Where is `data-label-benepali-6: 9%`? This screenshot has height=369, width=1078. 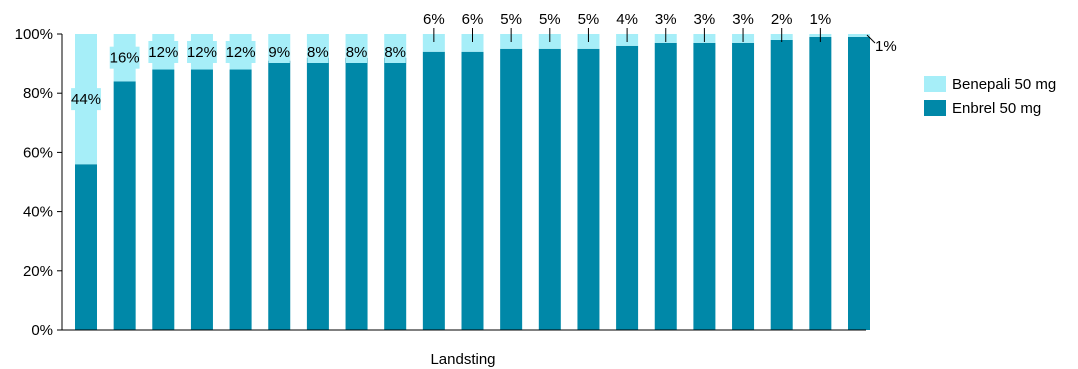
data-label-benepali-6: 9% is located at coordinates (279, 52).